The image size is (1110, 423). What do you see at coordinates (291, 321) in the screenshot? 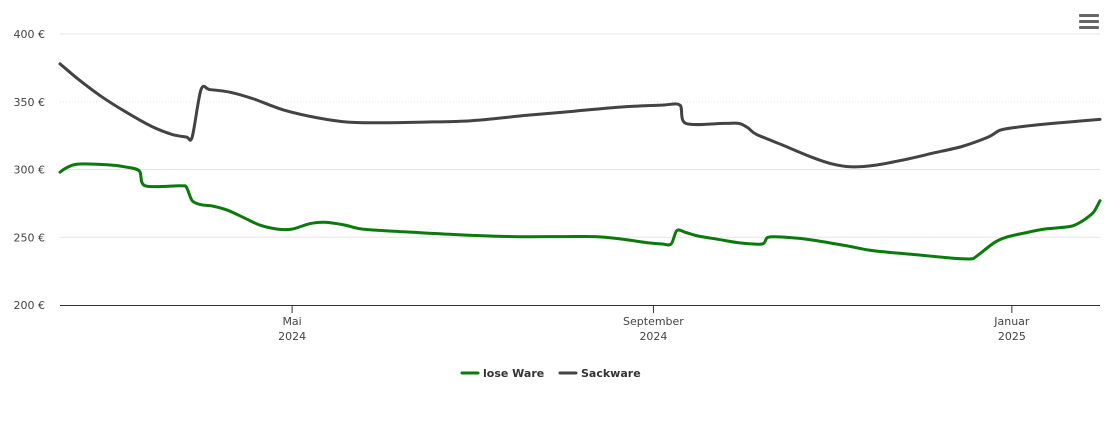
I see `x-tick-month-label: Mai` at bounding box center [291, 321].